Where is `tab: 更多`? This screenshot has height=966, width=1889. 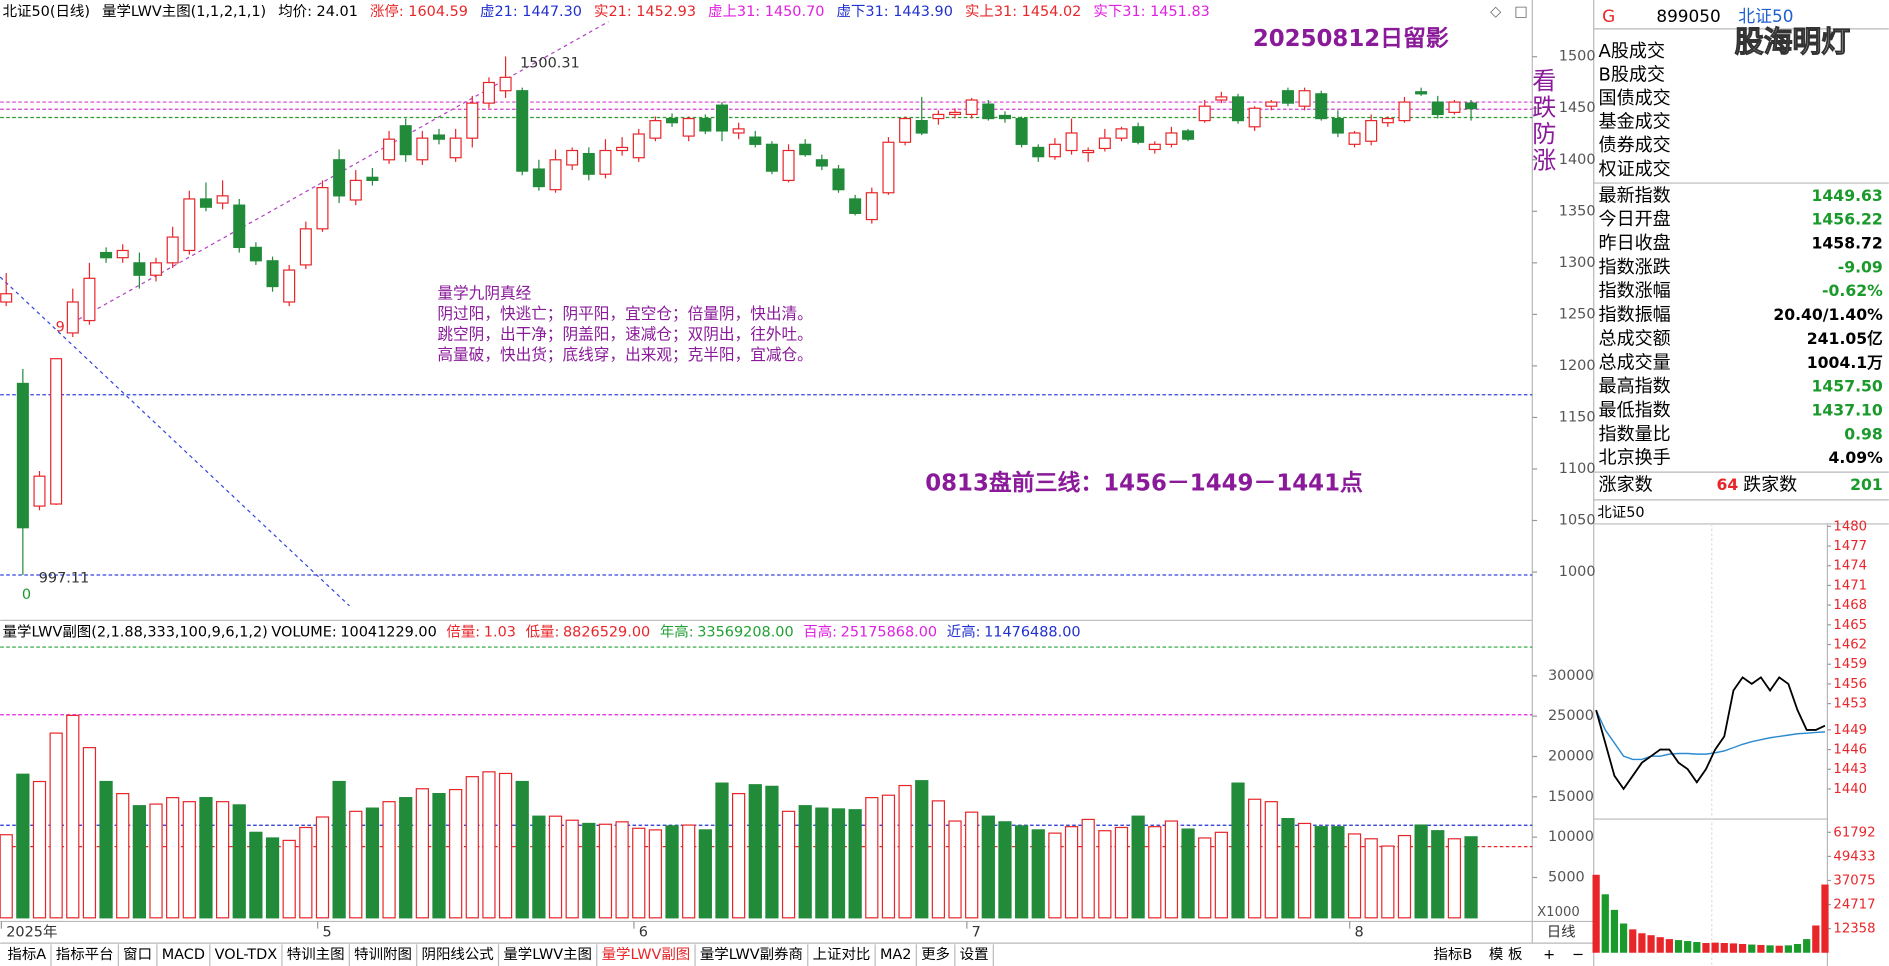 tab: 更多 is located at coordinates (935, 954).